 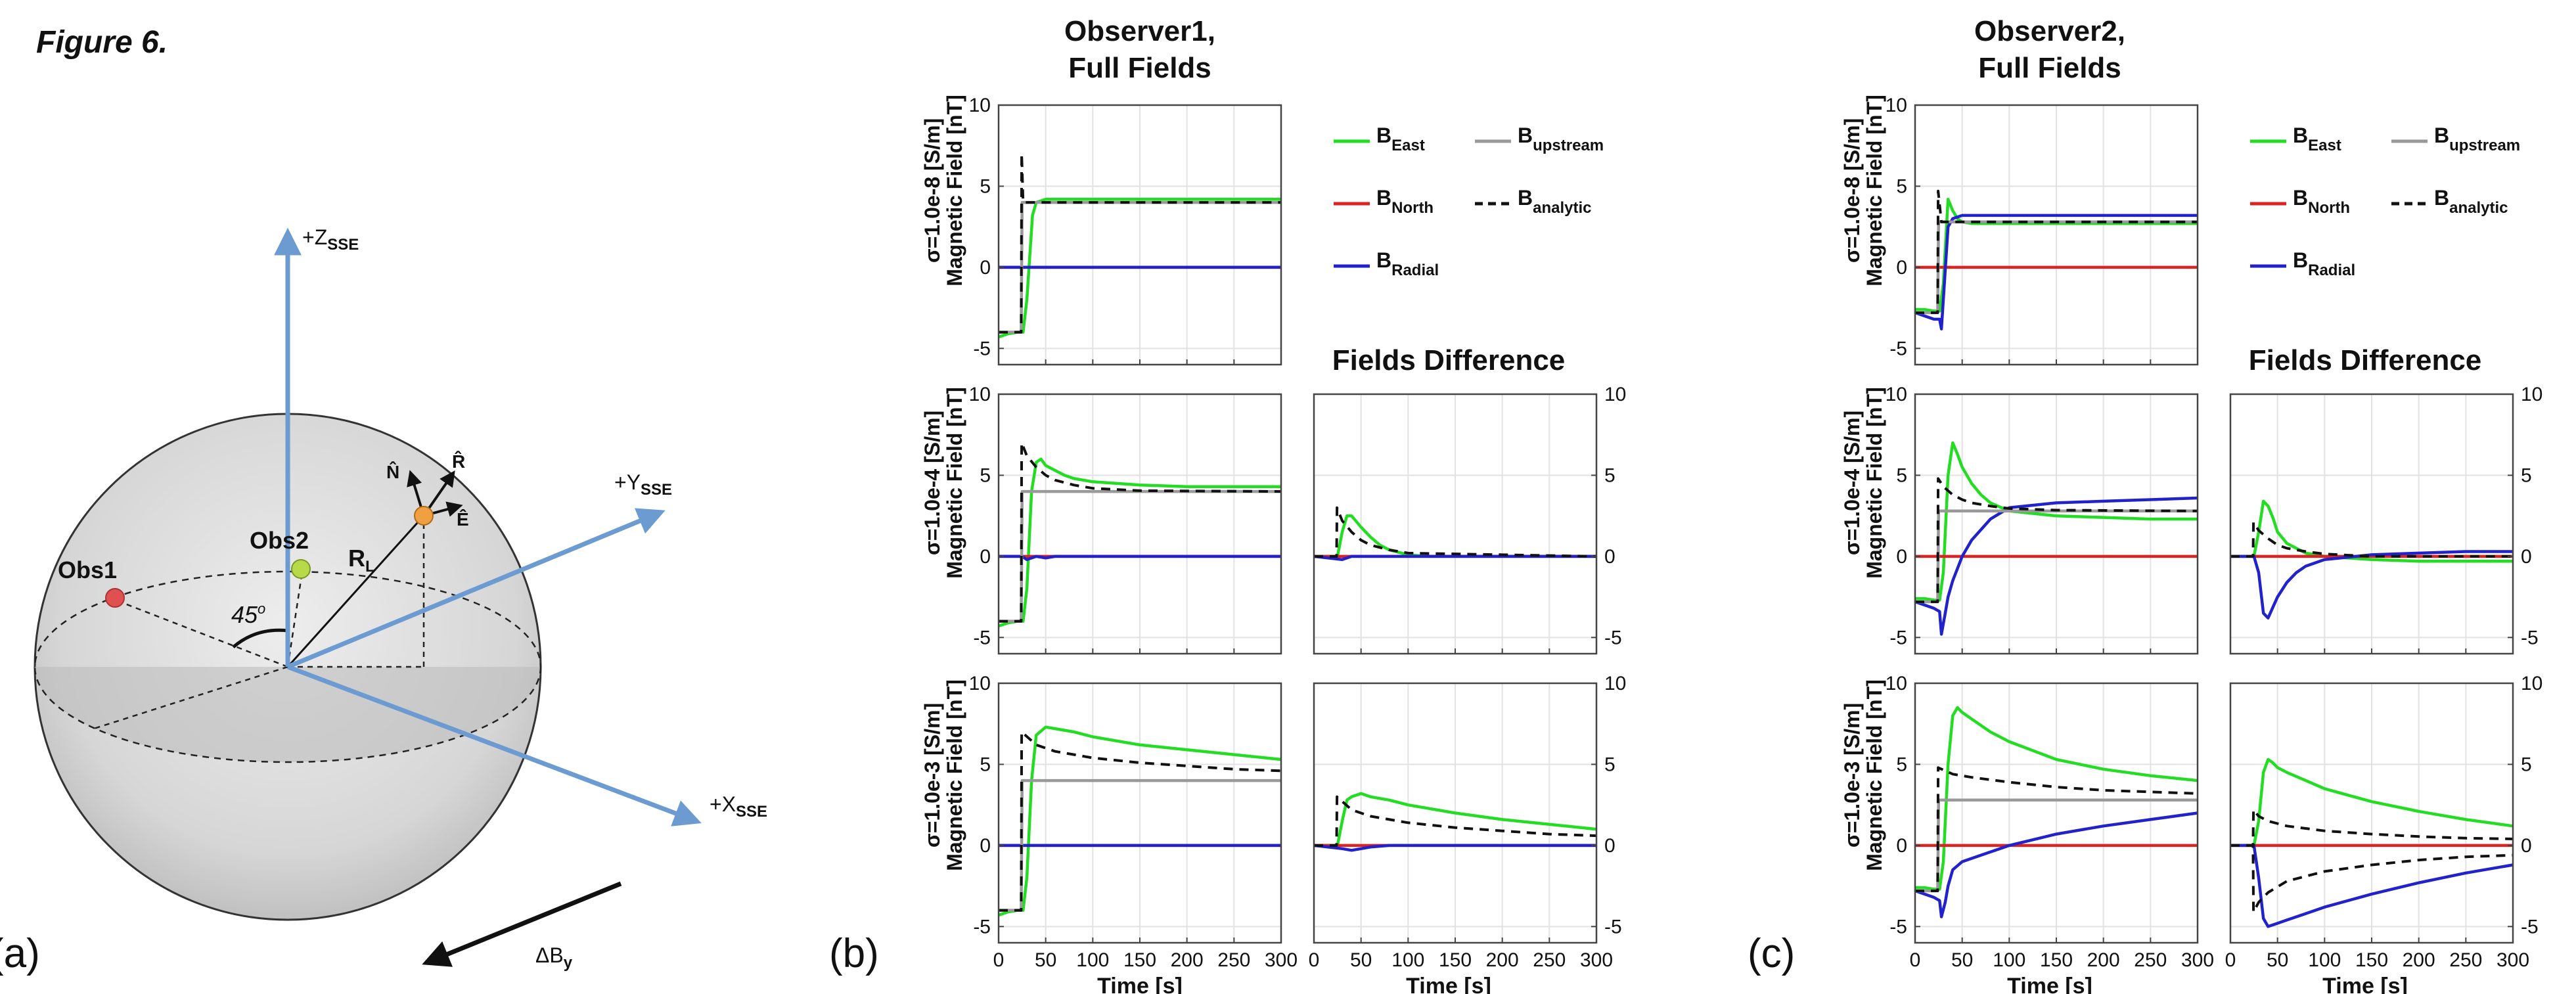 I want to click on legend-label-north: BNorth, so click(x=1405, y=201).